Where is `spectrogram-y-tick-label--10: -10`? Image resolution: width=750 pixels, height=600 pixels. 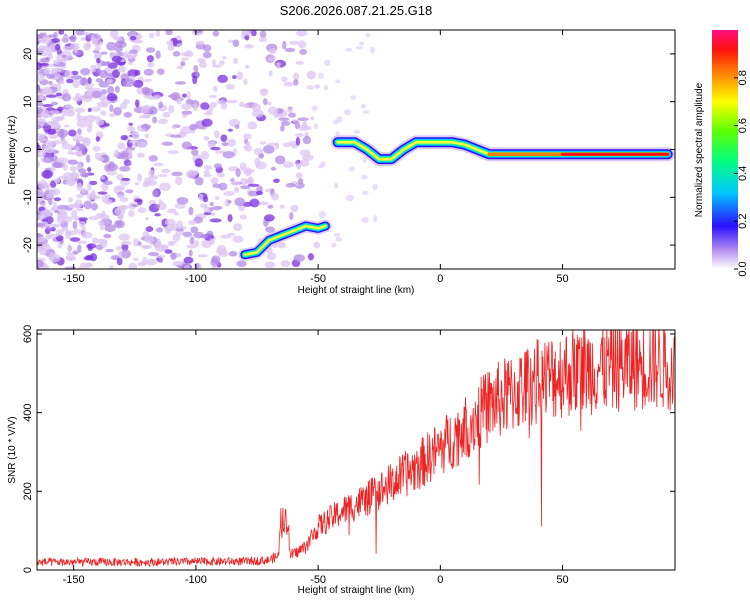
spectrogram-y-tick-label--10: -10 is located at coordinates (28, 197).